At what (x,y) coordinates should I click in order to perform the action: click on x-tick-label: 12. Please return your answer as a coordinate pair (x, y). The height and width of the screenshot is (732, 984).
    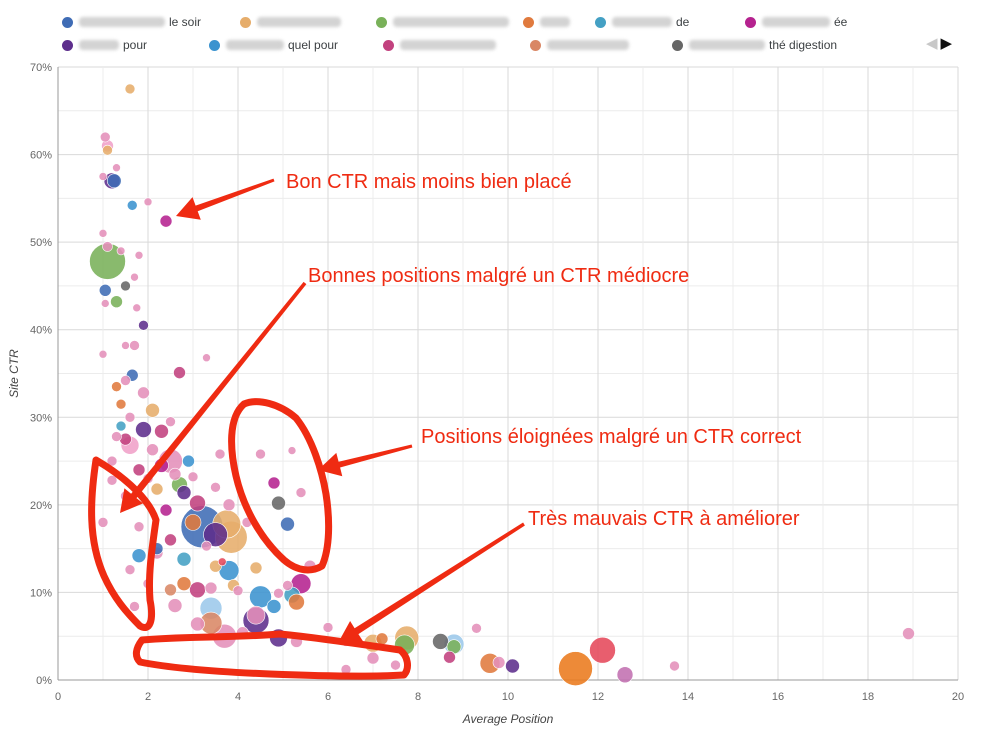
    Looking at the image, I should click on (598, 697).